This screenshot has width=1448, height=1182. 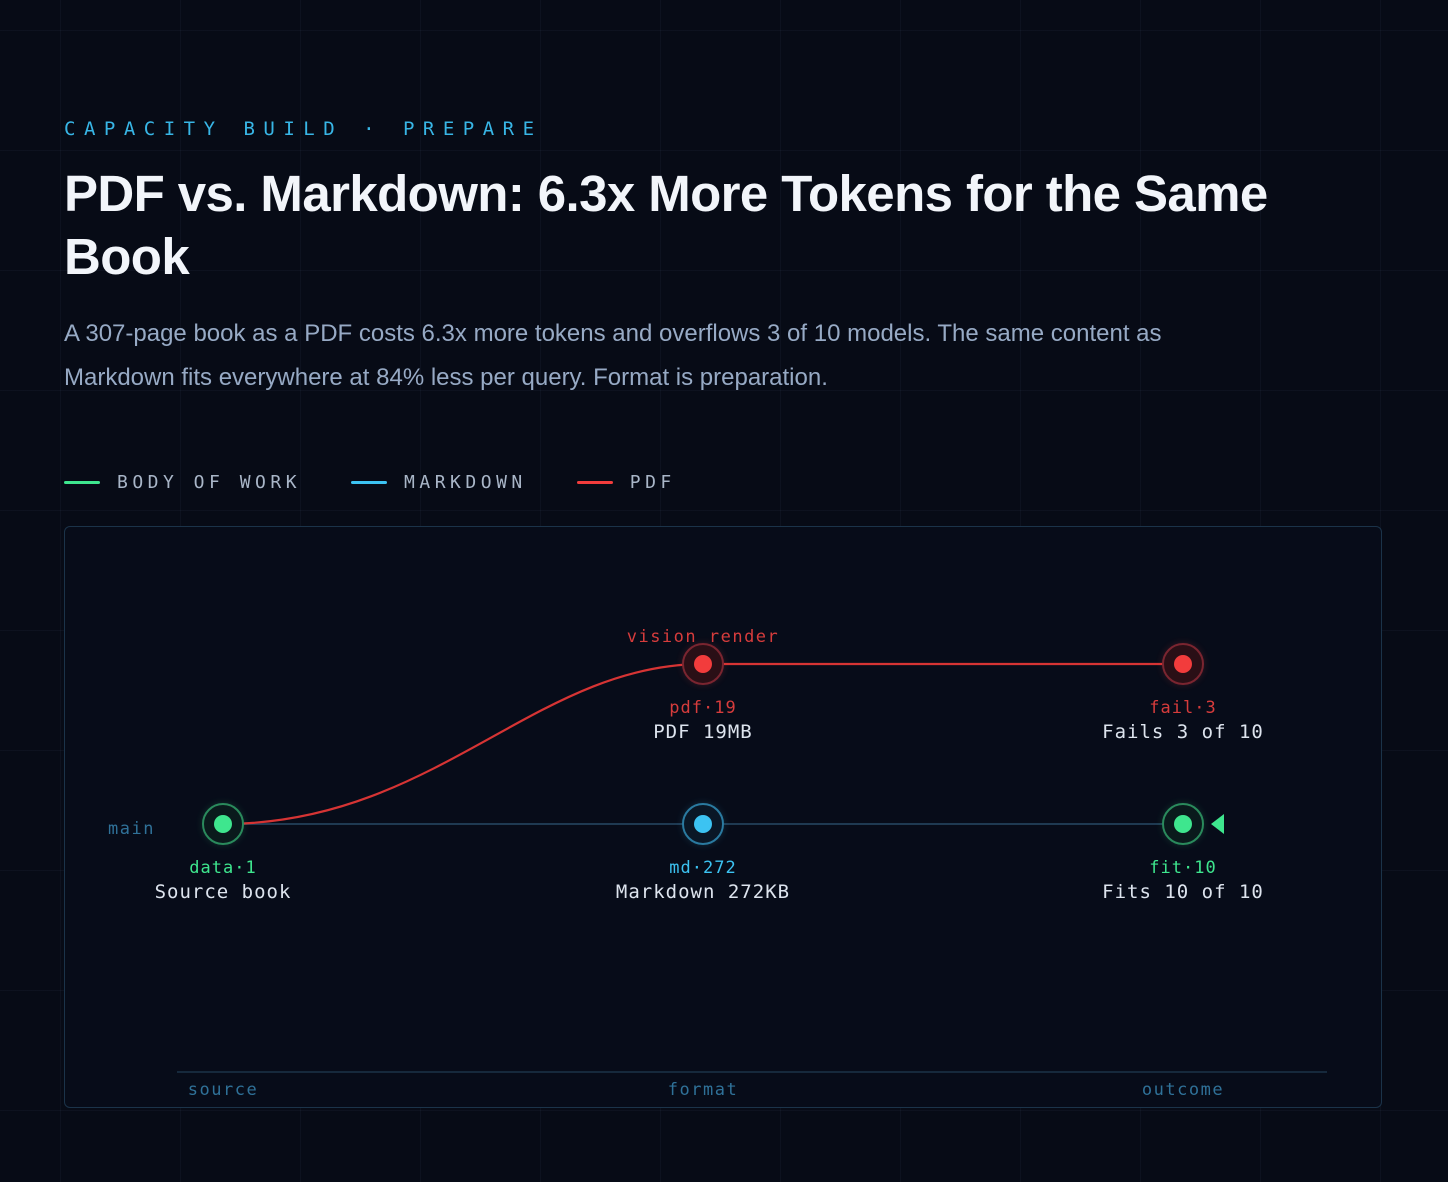 What do you see at coordinates (303, 129) in the screenshot?
I see `kicker: CAPACITY BUILD · PREPARE` at bounding box center [303, 129].